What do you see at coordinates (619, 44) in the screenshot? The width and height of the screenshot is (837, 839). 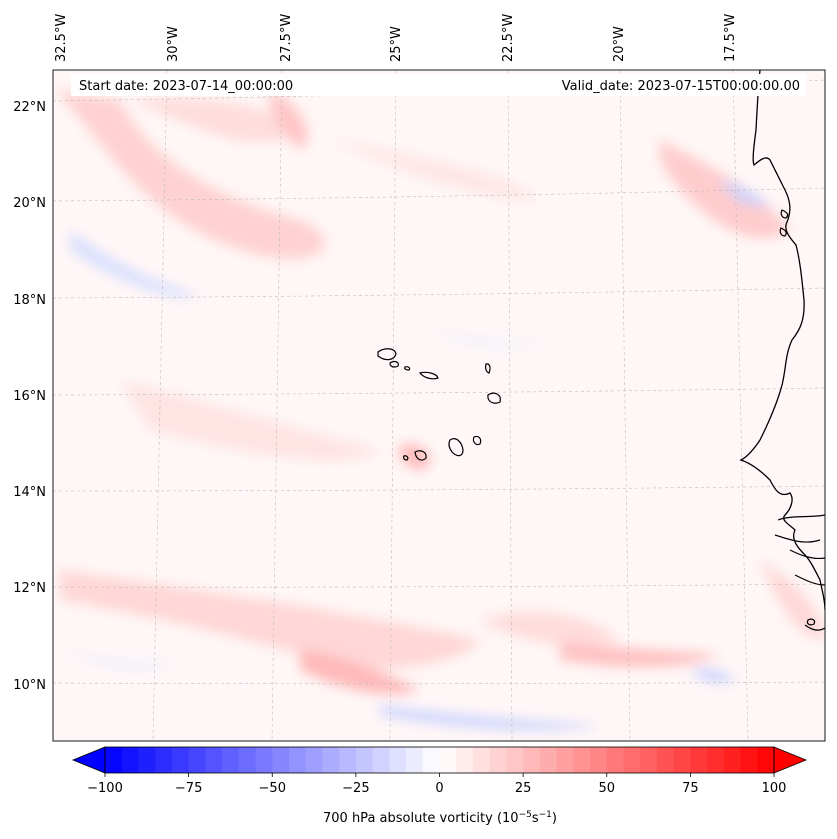 I see `lon-label: 20°W` at bounding box center [619, 44].